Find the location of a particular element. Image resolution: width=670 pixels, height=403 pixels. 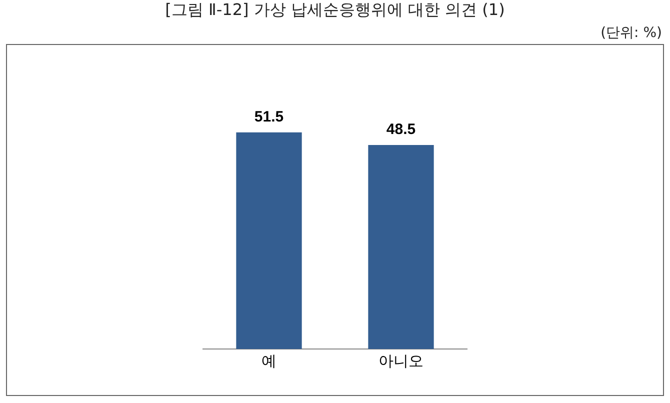

text: (단위: %) is located at coordinates (631, 33).